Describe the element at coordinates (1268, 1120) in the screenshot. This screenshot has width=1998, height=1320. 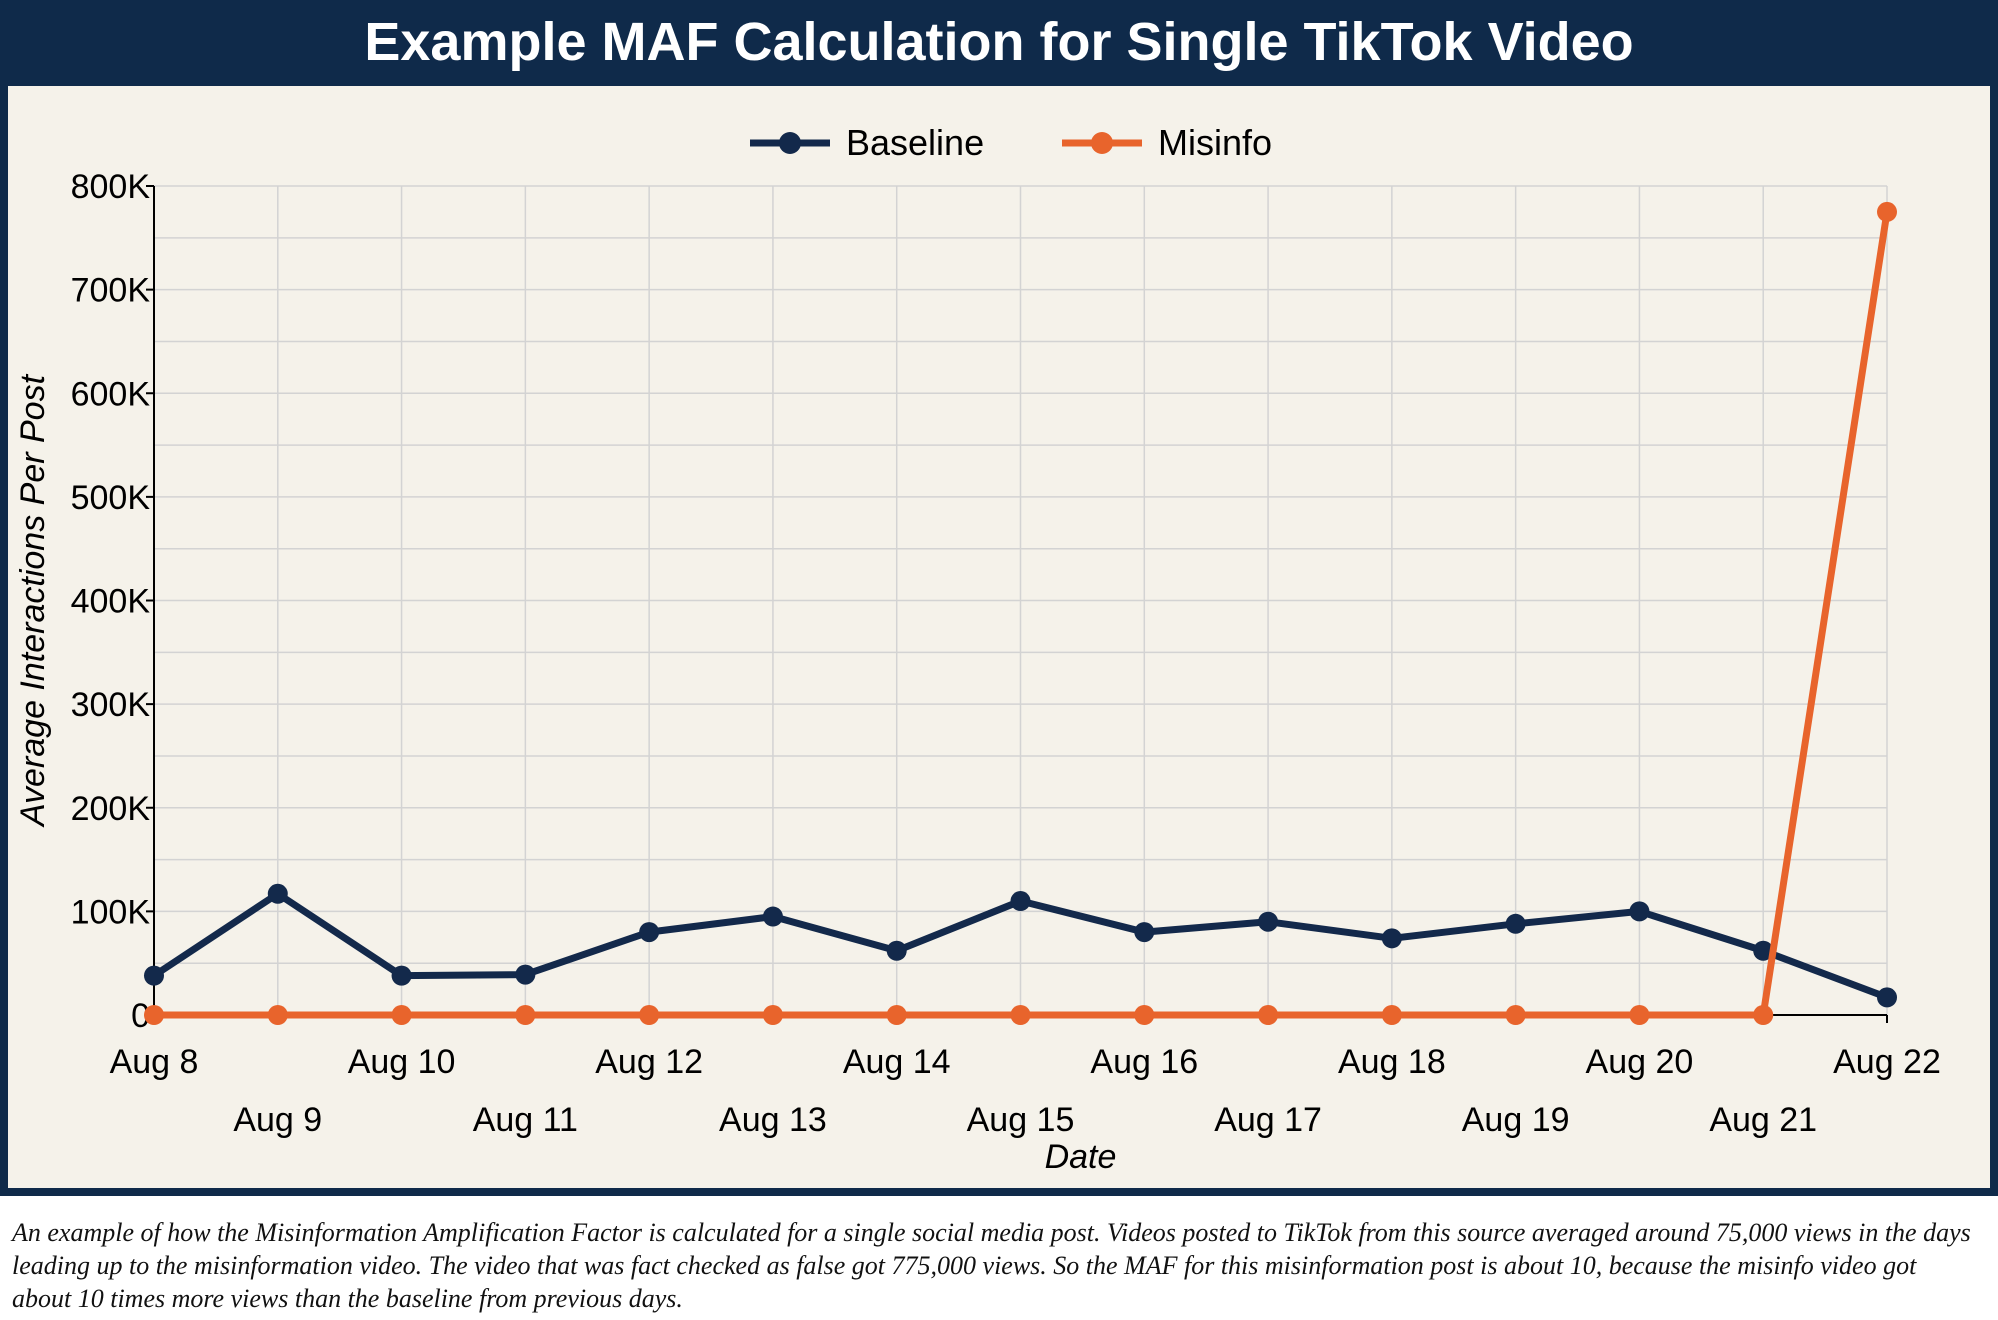
I see `x-tick-label: Aug 17` at that location.